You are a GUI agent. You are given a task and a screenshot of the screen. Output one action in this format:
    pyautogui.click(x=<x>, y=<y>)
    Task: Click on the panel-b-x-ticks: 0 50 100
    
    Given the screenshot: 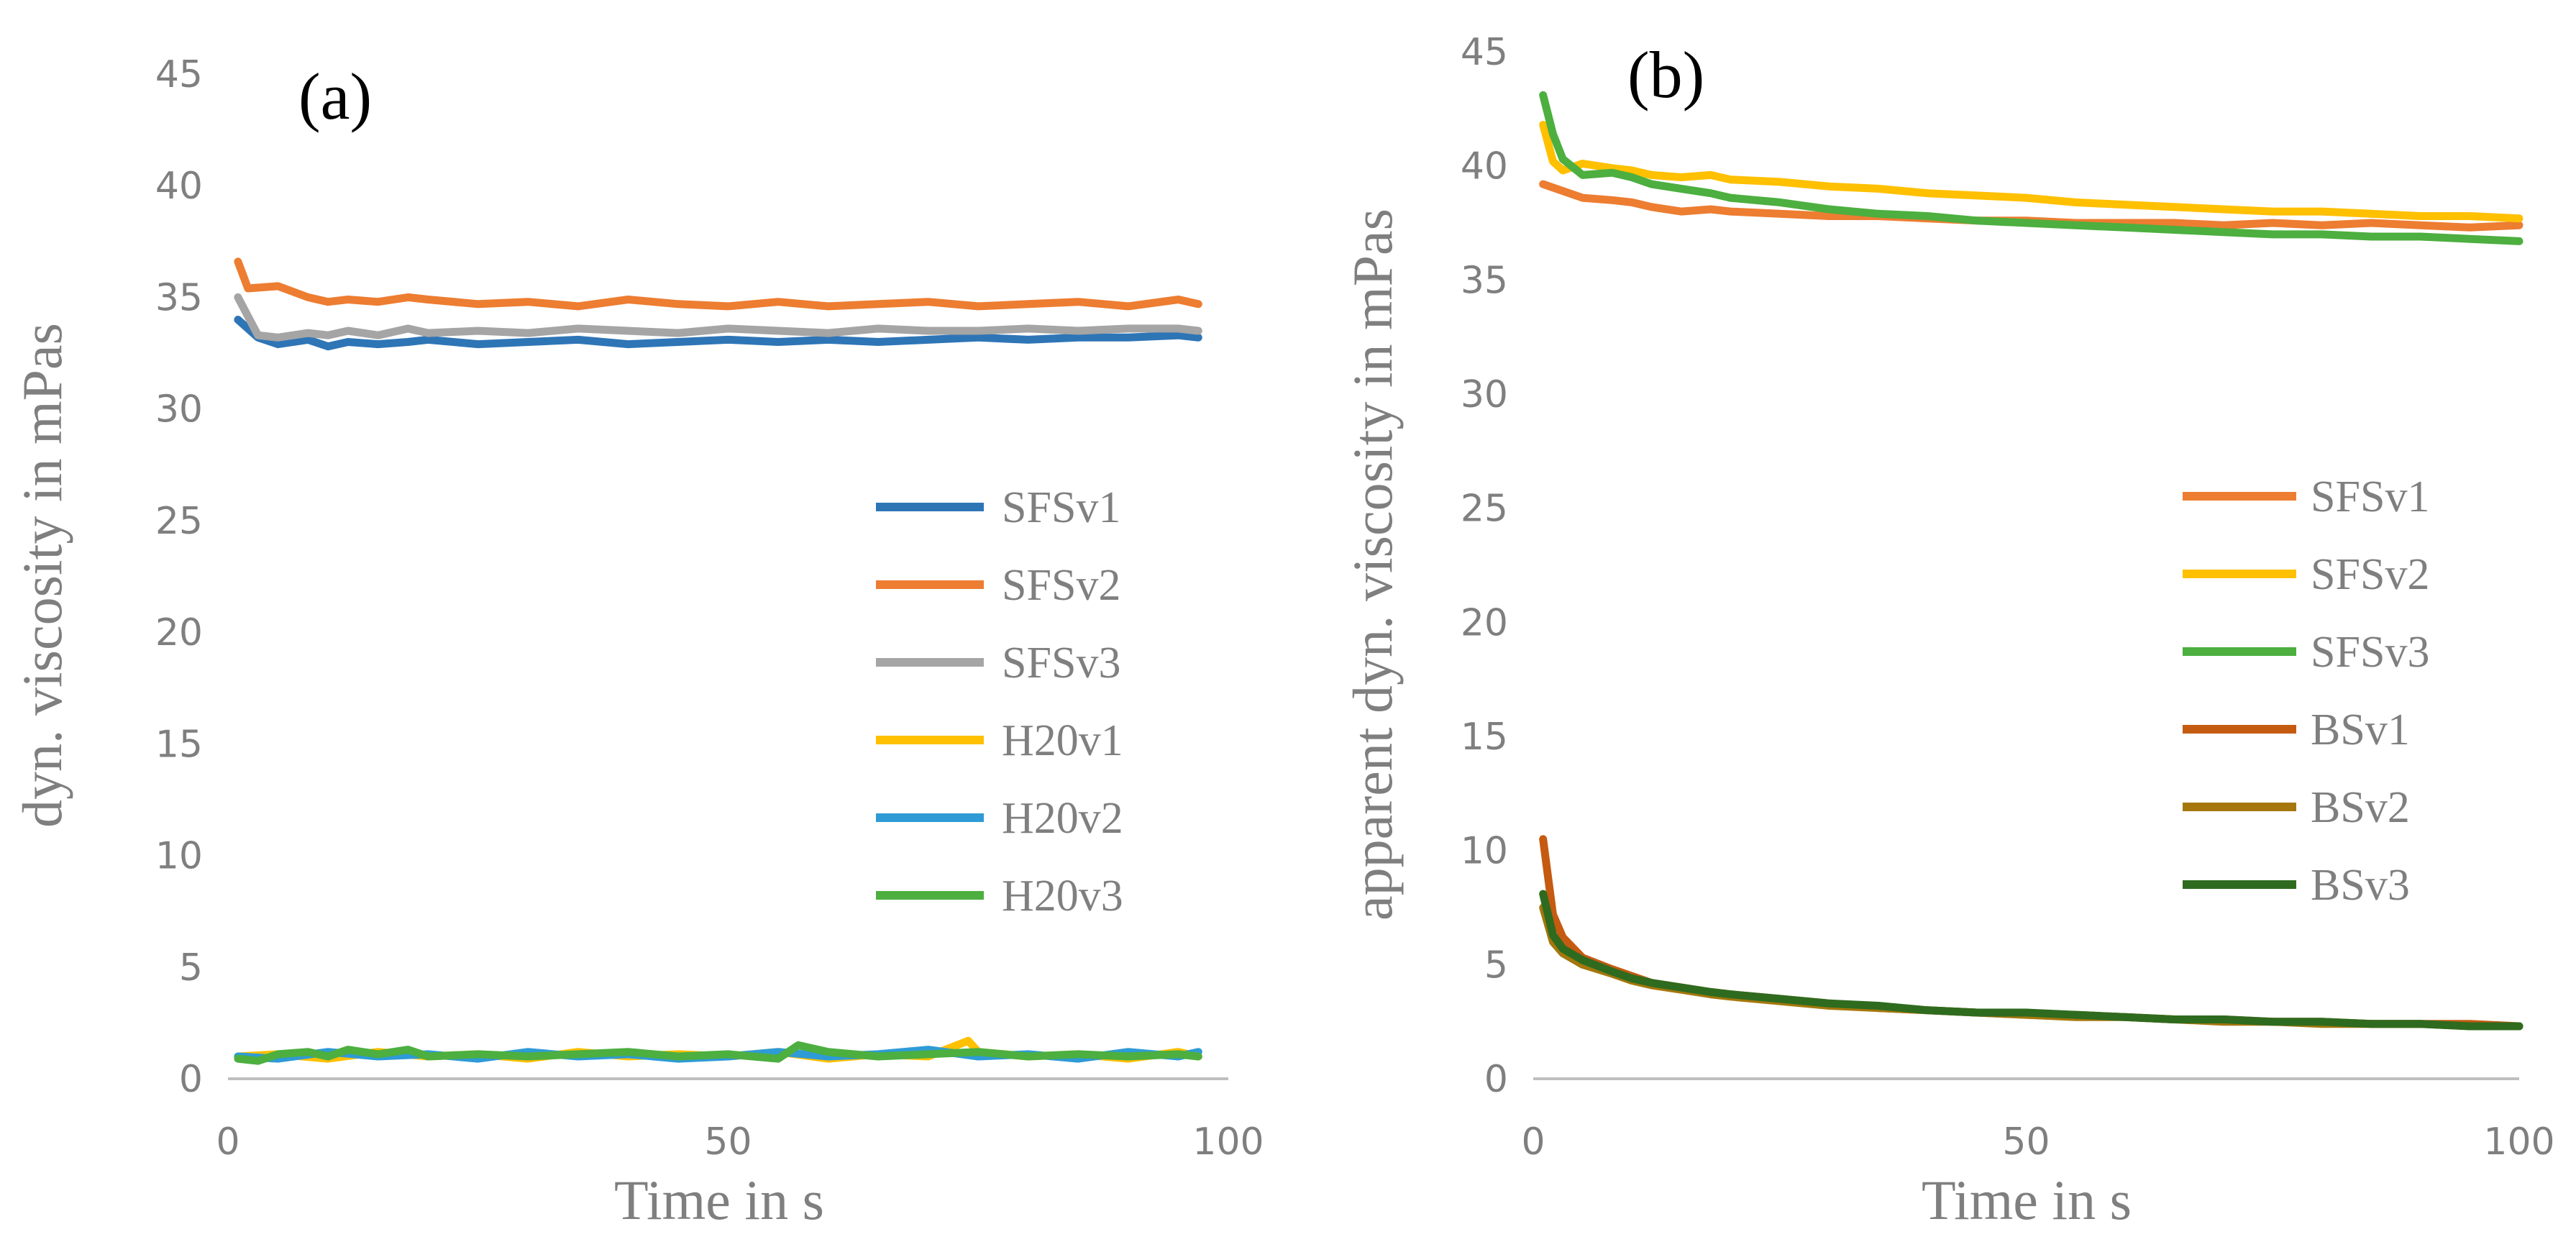 What is the action you would take?
    pyautogui.click(x=2037, y=1142)
    